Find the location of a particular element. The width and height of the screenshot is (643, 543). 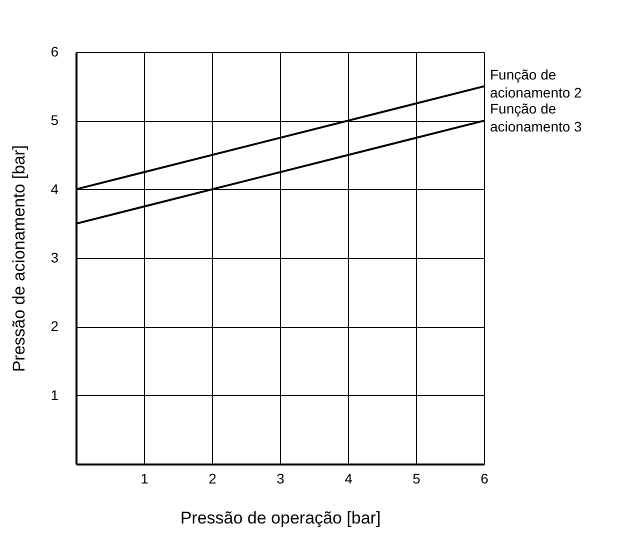

x-axis-title: Pressão de operação [bar] is located at coordinates (280, 518).